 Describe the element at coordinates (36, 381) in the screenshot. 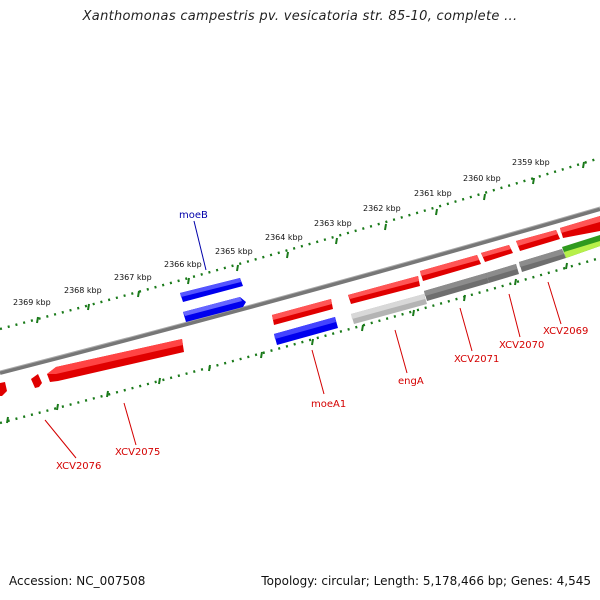

I see `gene-XCV2076` at that location.